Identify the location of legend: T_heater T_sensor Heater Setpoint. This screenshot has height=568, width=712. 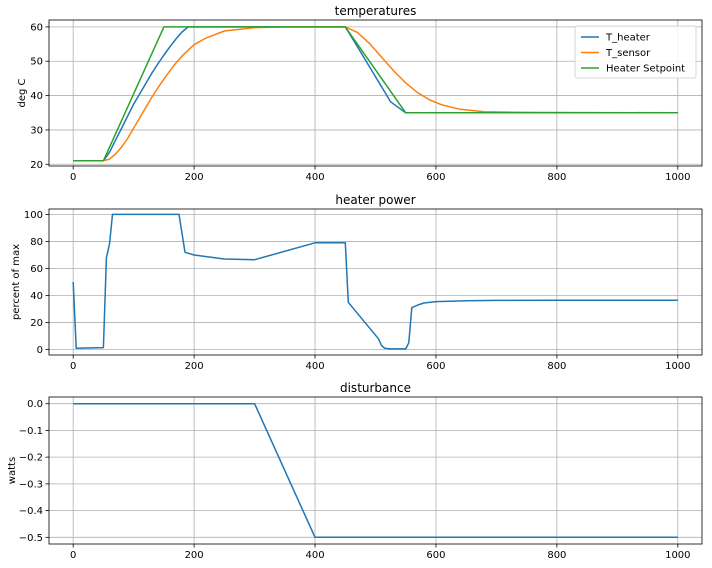
(635, 52).